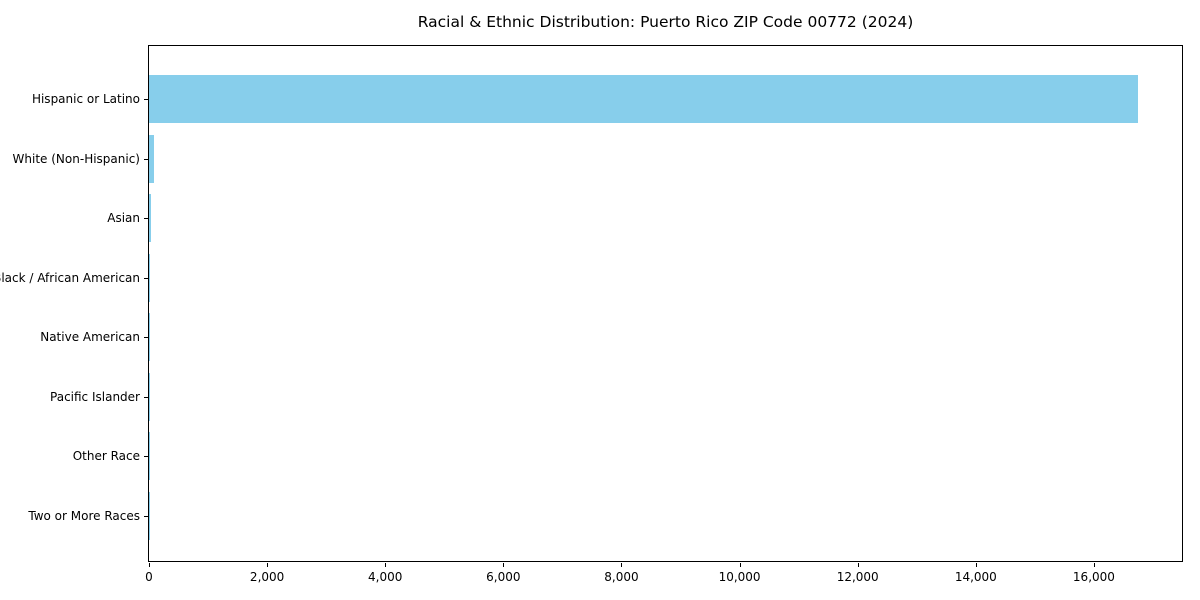  I want to click on bar-native-american, so click(149, 337).